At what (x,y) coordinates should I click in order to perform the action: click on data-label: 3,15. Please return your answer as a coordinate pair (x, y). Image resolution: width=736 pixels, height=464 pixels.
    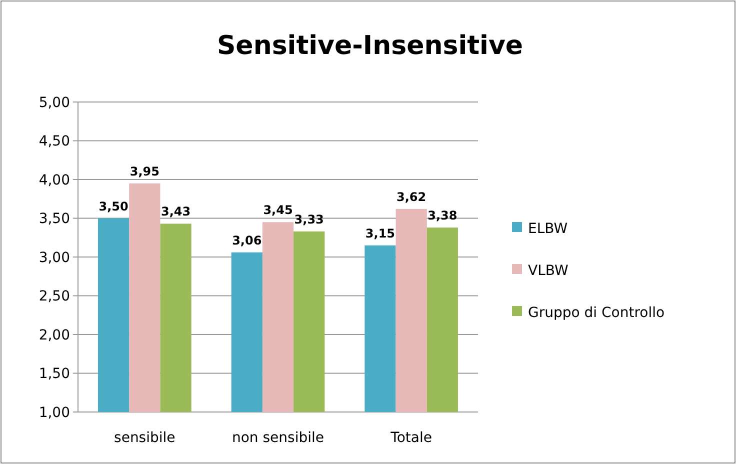
    Looking at the image, I should click on (380, 233).